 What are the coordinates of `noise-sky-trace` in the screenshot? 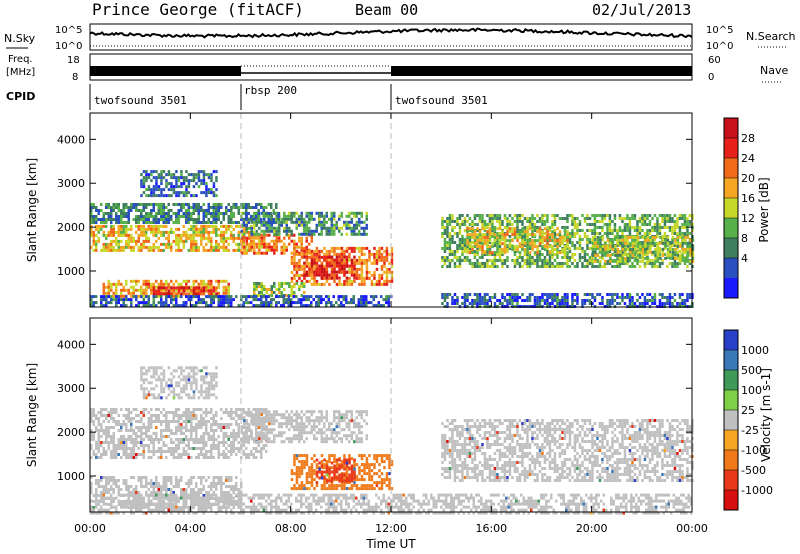 It's located at (391, 33).